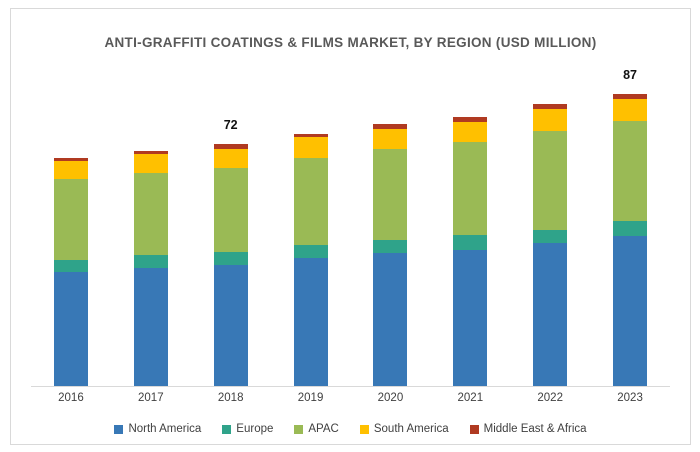 The height and width of the screenshot is (452, 700). I want to click on x-axis-label: 2017, so click(151, 398).